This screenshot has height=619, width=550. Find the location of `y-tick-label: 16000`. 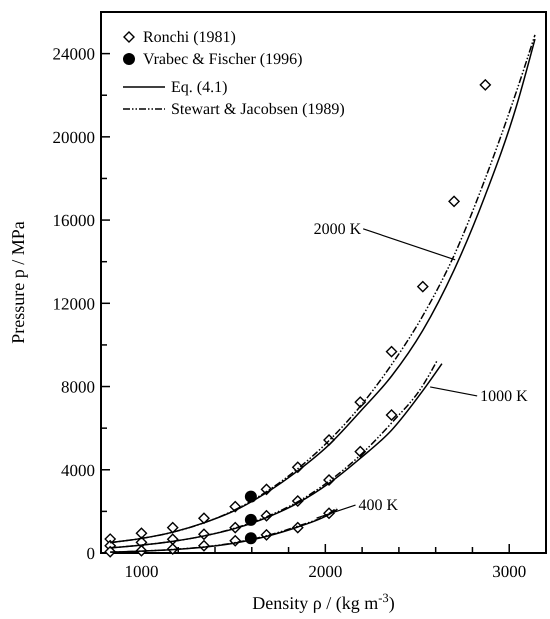

y-tick-label: 16000 is located at coordinates (73, 220).